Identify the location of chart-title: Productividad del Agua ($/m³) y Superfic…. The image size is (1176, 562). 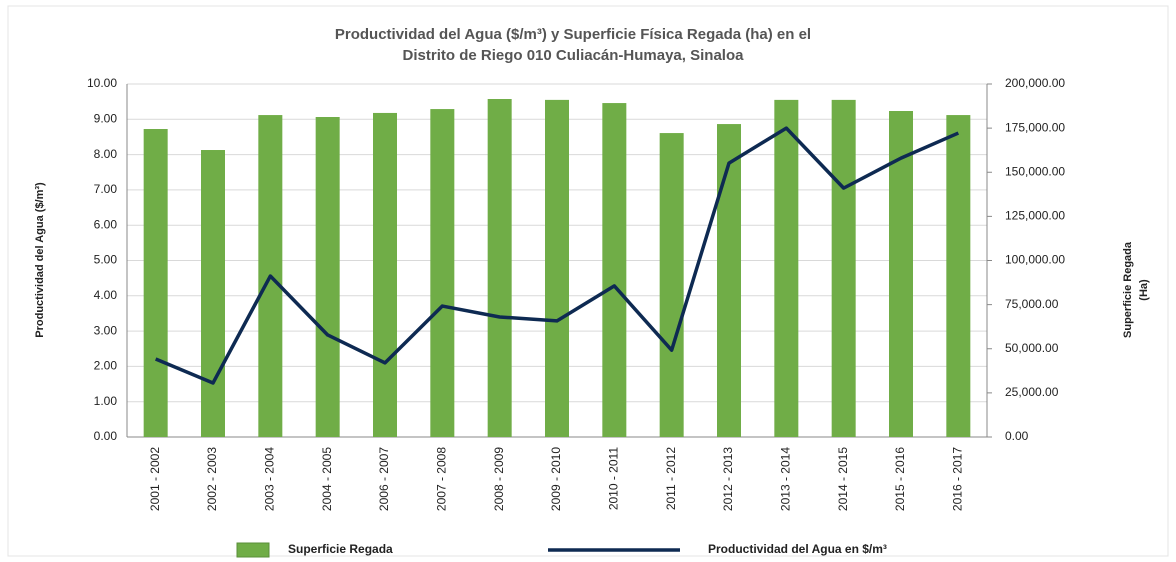
(573, 34).